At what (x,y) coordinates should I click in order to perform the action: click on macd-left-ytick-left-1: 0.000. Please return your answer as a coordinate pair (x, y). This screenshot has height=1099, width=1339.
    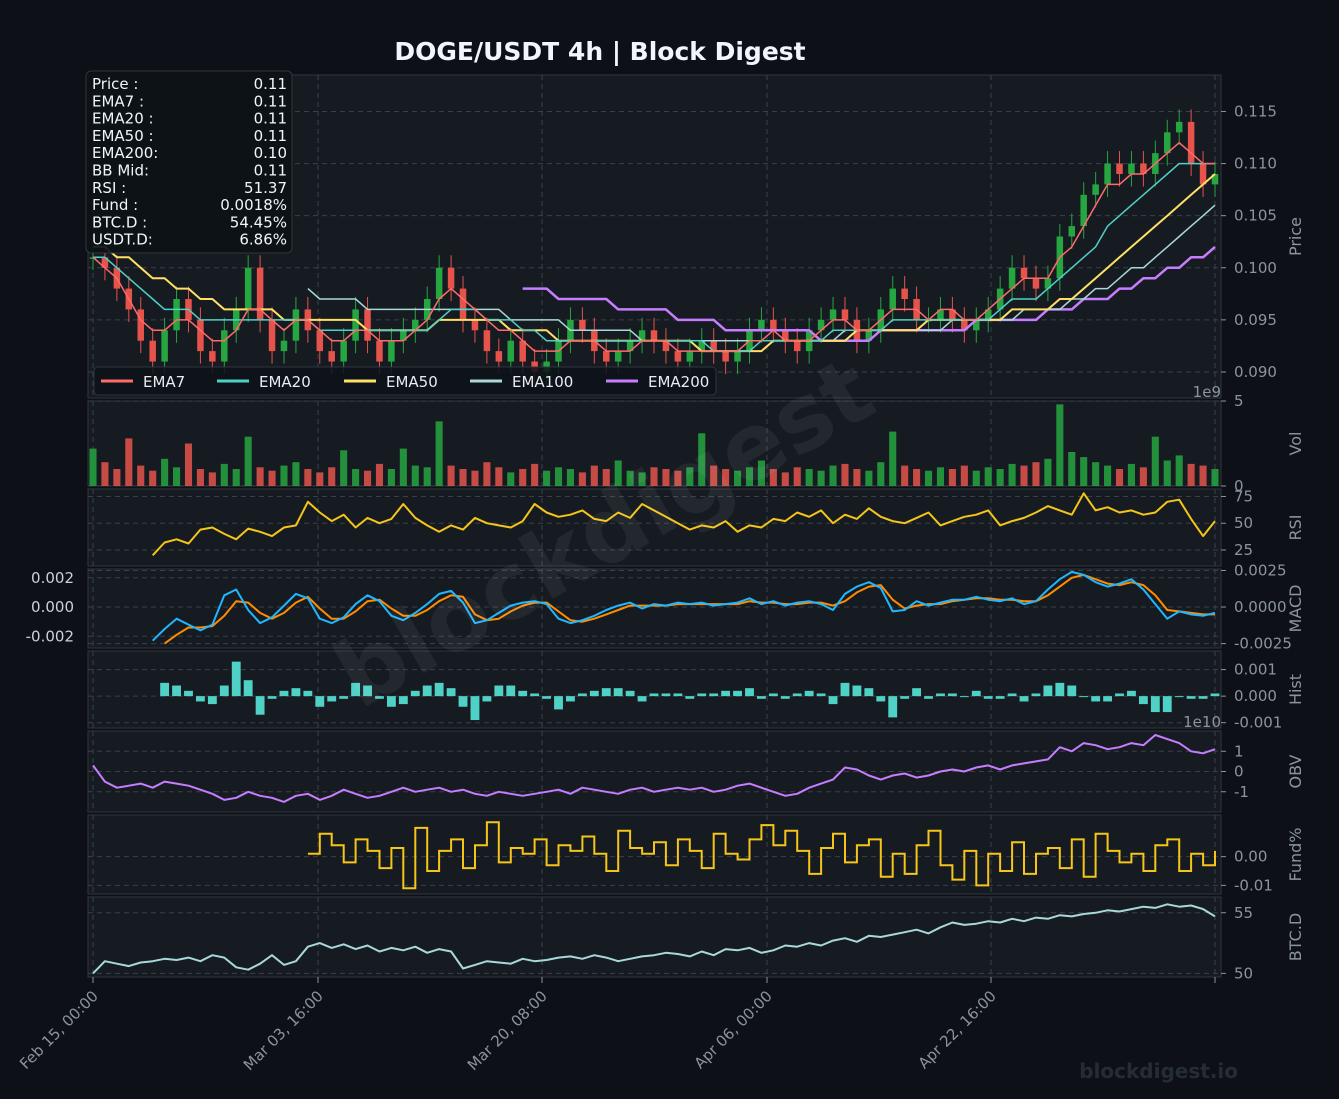
    Looking at the image, I should click on (52, 607).